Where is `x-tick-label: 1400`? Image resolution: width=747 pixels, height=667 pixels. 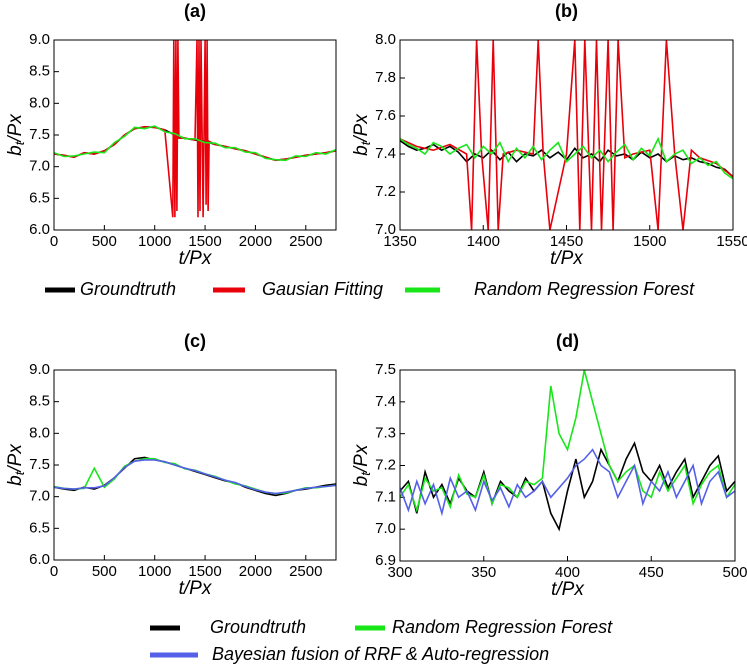 x-tick-label: 1400 is located at coordinates (483, 241).